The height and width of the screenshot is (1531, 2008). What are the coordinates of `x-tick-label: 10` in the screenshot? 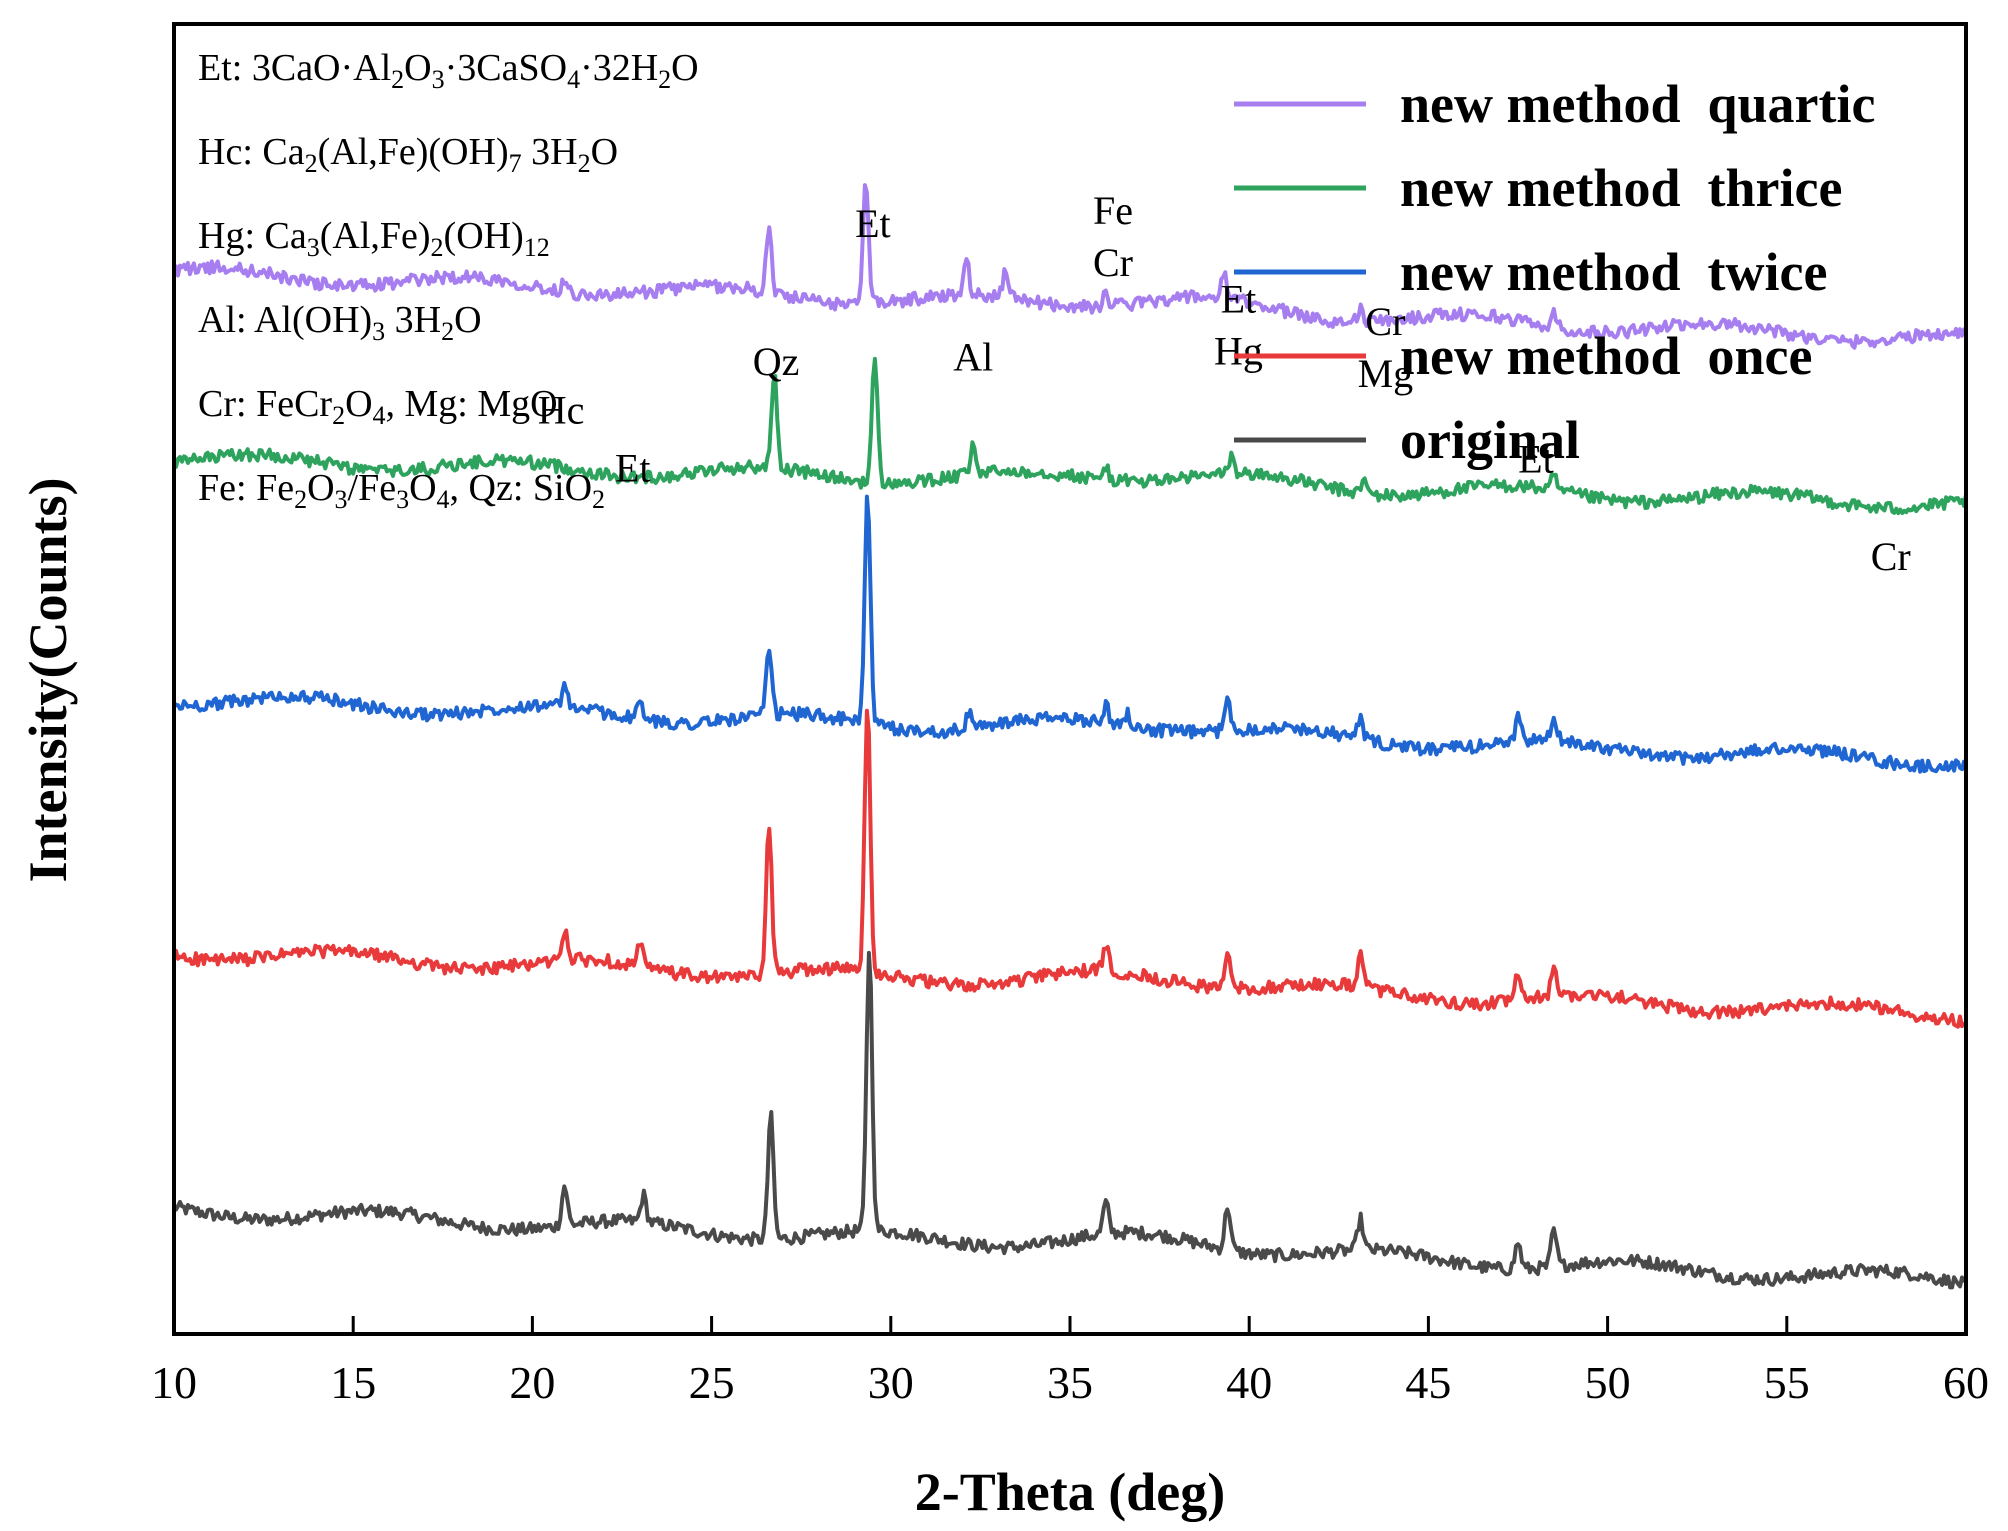 It's located at (174, 1382).